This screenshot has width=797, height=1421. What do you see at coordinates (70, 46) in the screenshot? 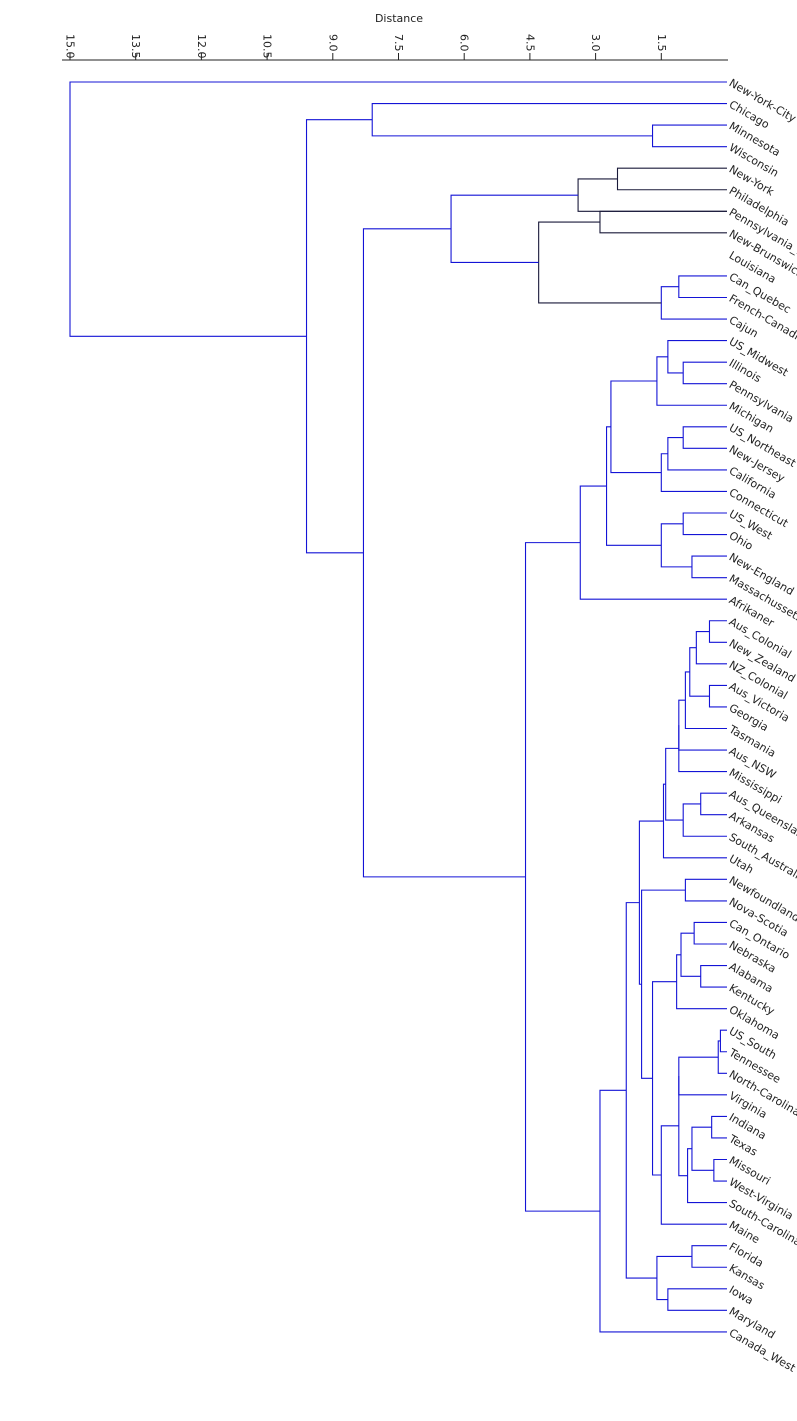
I see `x-tick-label: 15.0` at bounding box center [70, 46].